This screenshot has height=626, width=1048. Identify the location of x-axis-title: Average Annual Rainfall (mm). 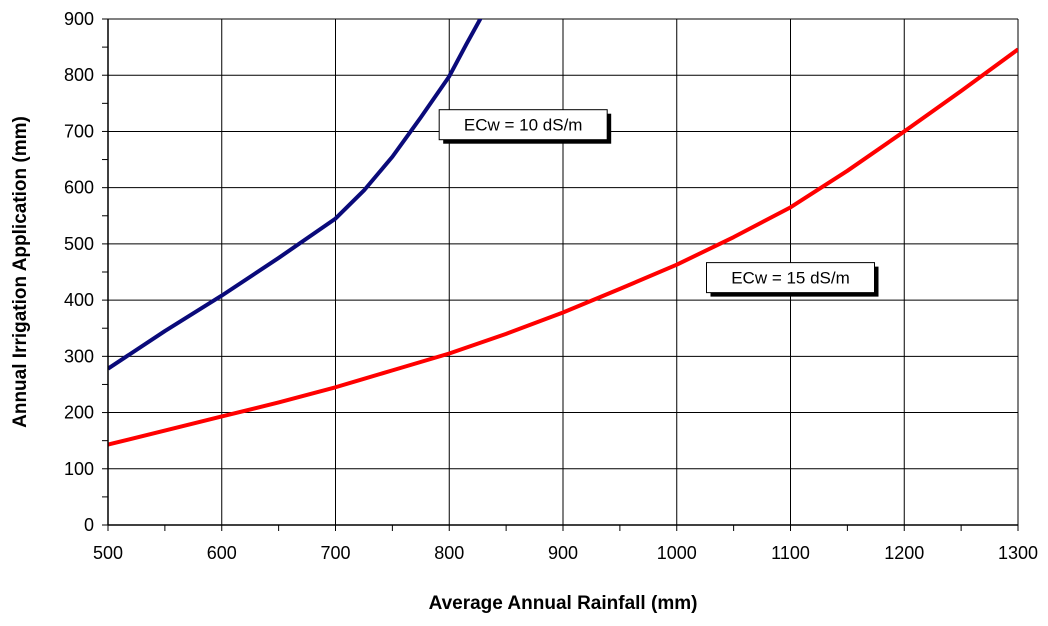
(563, 603).